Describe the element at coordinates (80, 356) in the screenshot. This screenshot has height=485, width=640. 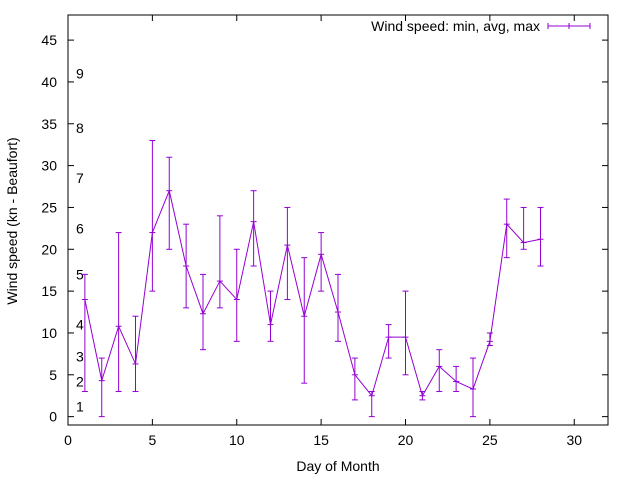
I see `beaufort-label: 3` at that location.